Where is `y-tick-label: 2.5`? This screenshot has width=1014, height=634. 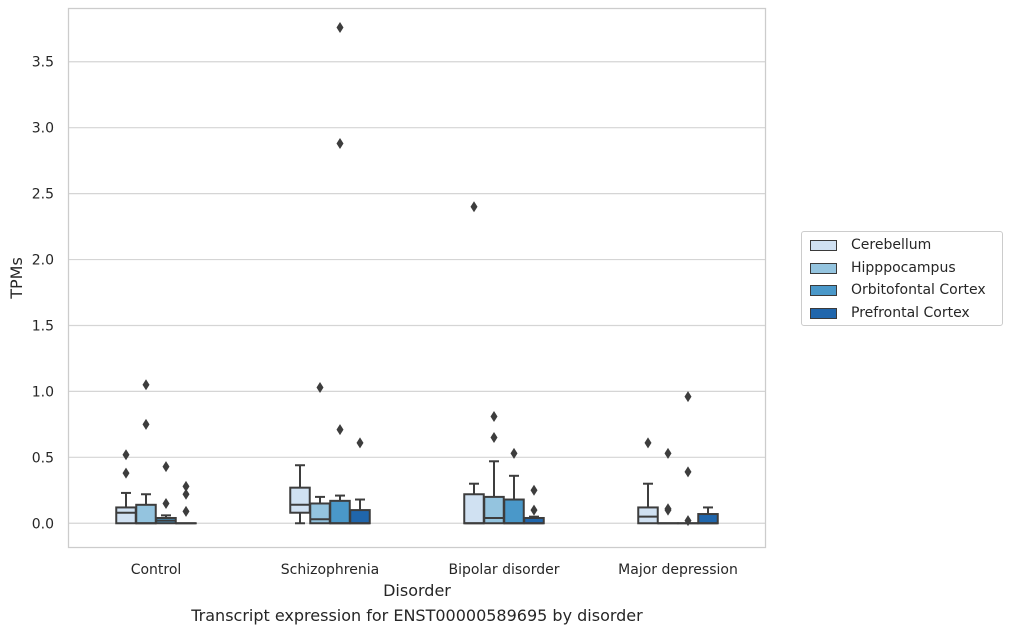 y-tick-label: 2.5 is located at coordinates (43, 195).